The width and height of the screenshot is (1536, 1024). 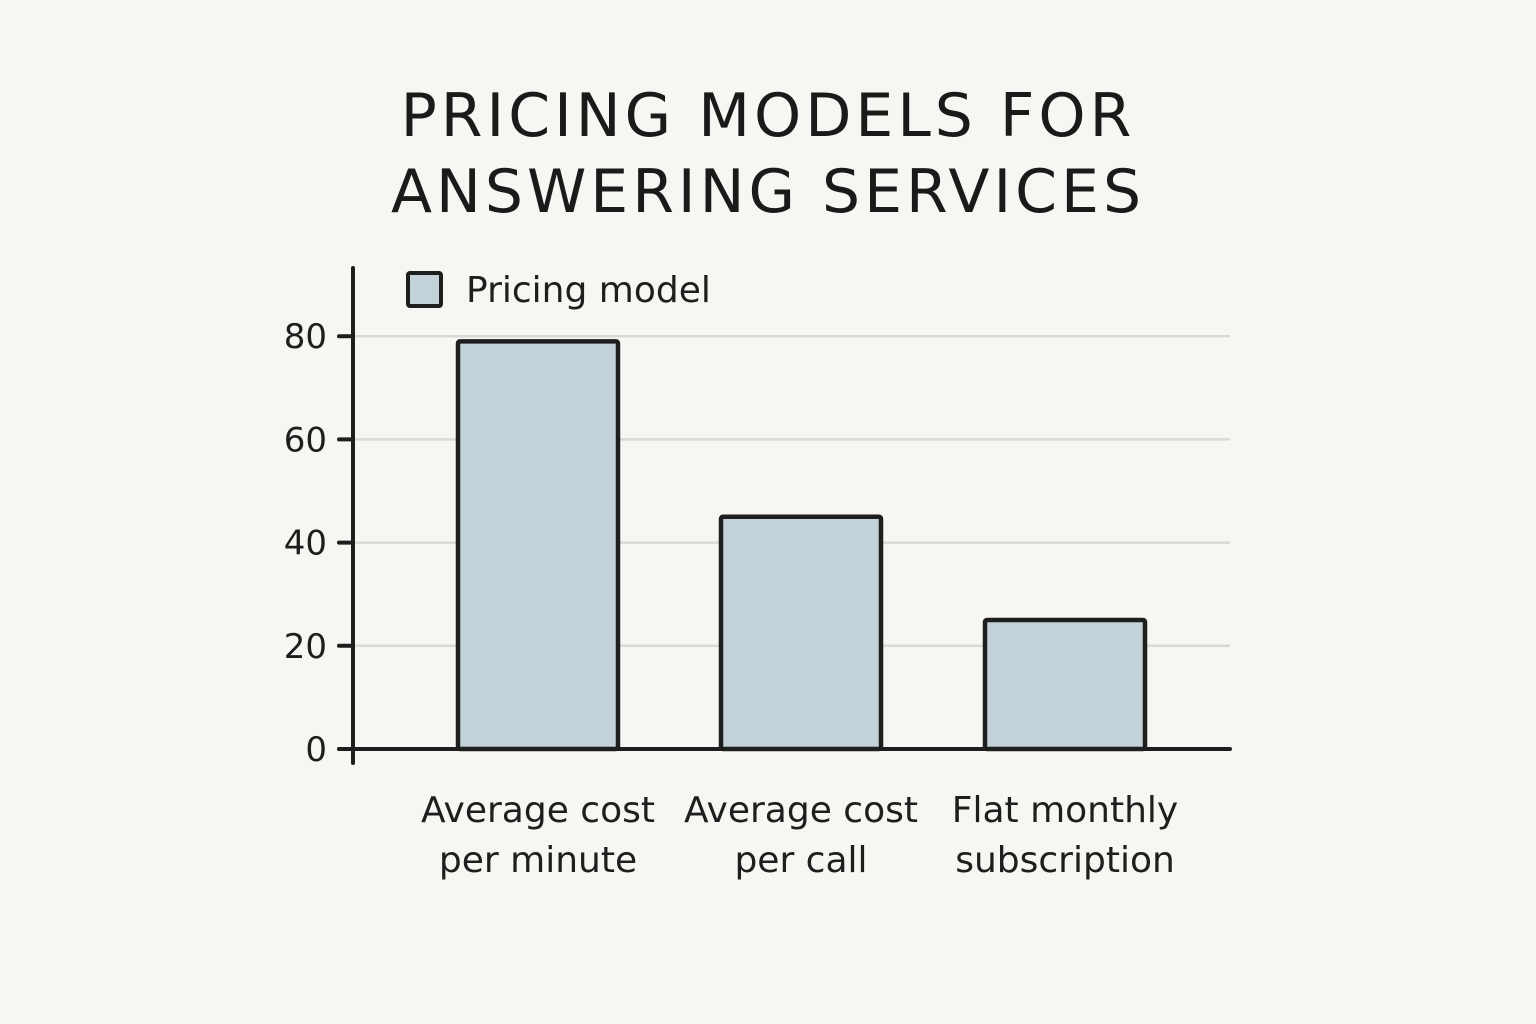 I want to click on legend-swatch, so click(x=424, y=289).